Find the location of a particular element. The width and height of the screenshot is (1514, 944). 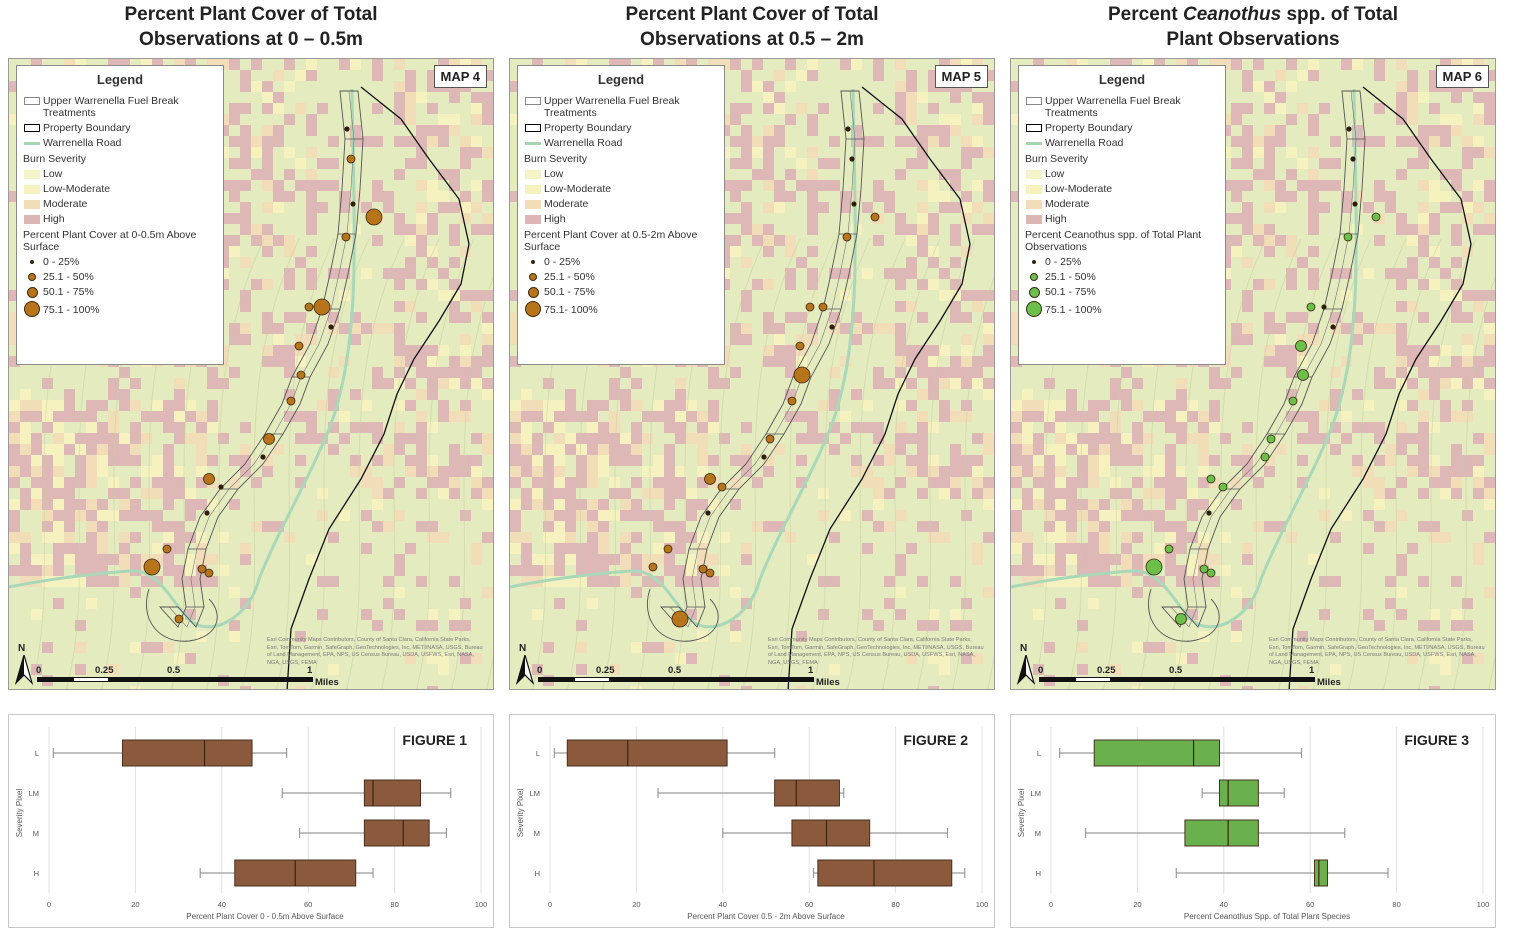

category-label: L is located at coordinates (37, 753).